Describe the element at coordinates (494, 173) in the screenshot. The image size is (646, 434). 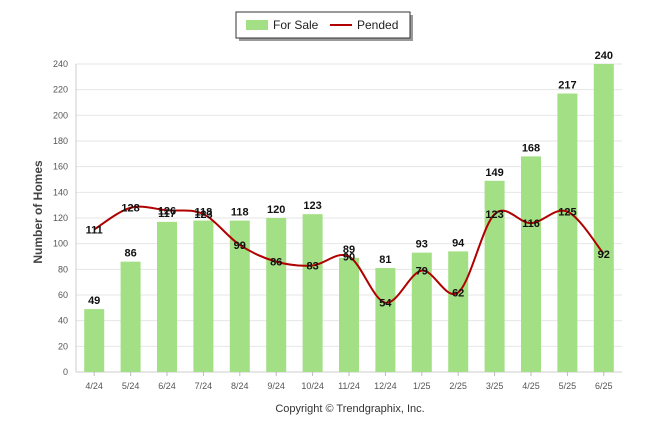
I see `bar-data-label: 149` at that location.